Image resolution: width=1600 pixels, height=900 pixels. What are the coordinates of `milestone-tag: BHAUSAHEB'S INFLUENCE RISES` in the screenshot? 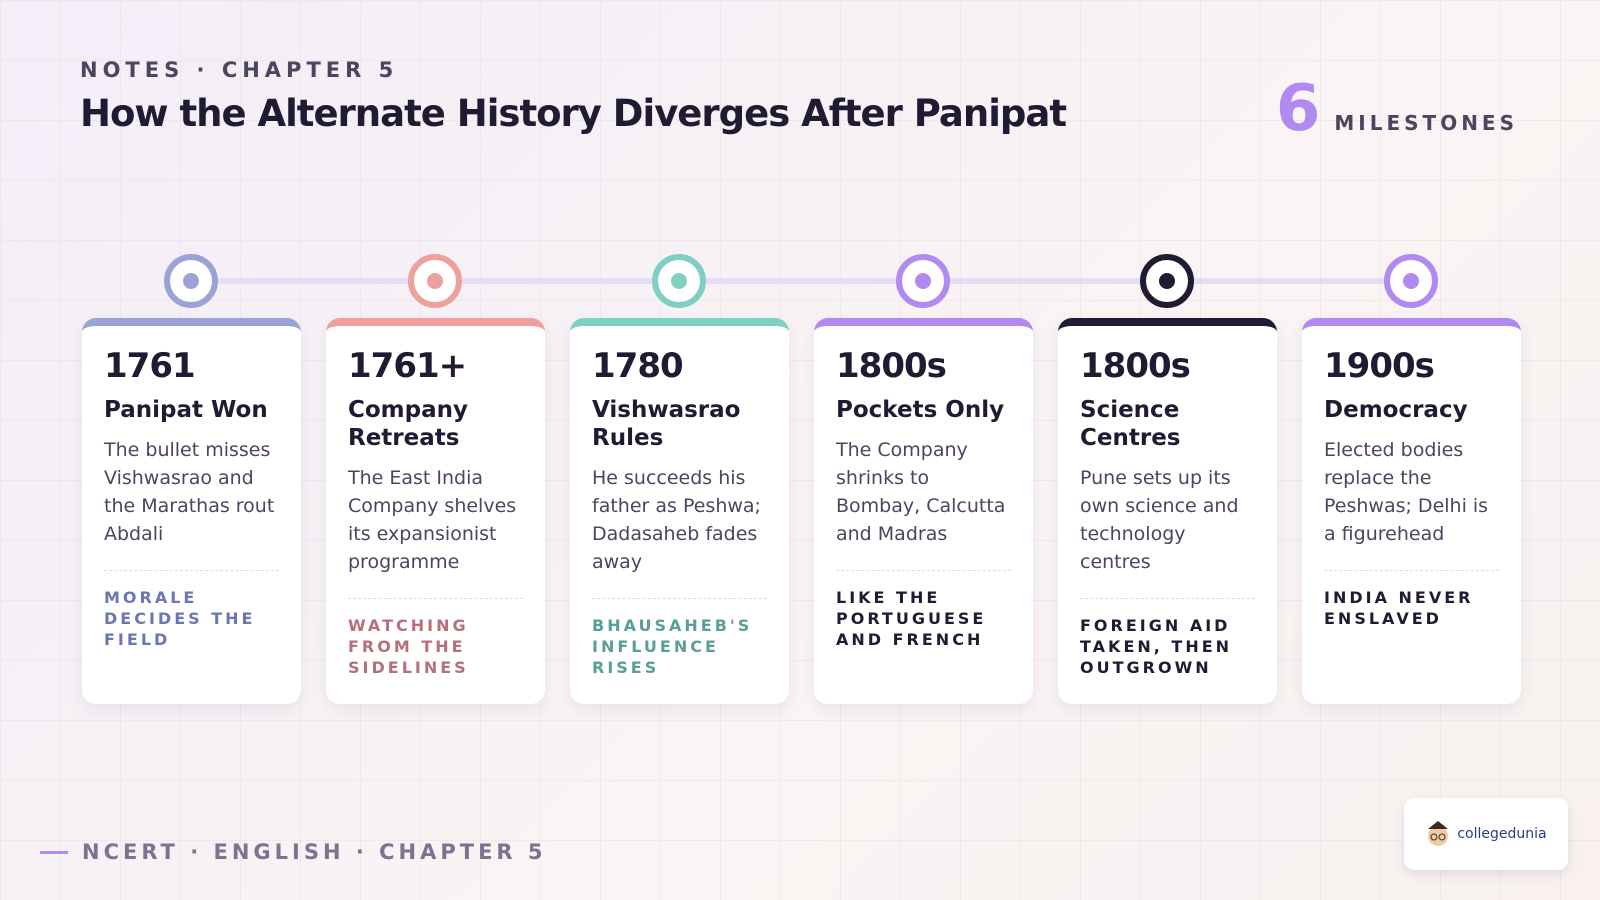 It's located at (679, 638).